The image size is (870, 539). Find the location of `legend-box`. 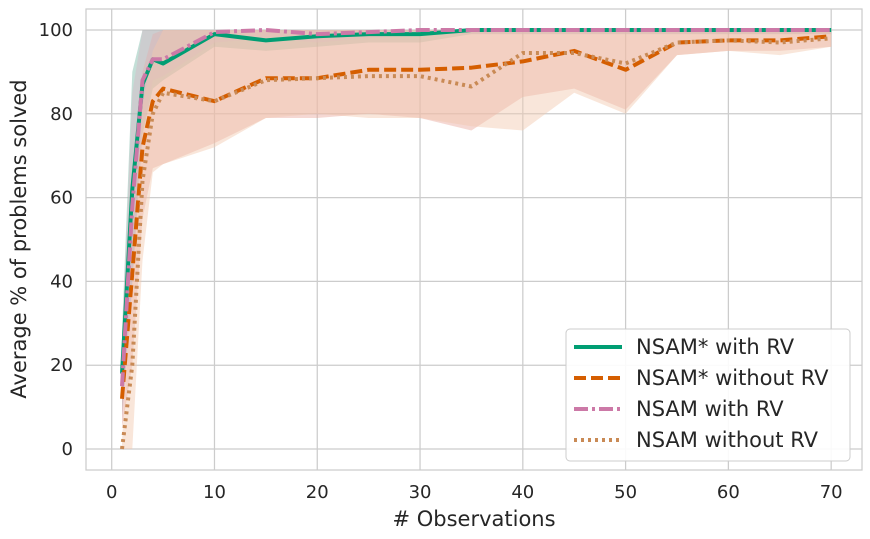

legend-box is located at coordinates (708, 395).